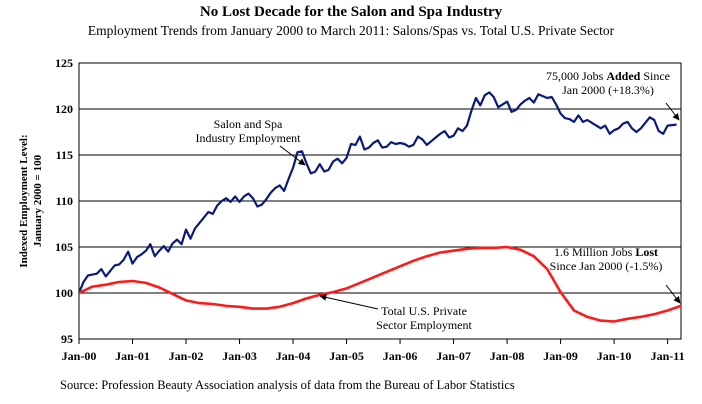  Describe the element at coordinates (606, 266) in the screenshot. I see `jobs-lost-note-line: Since Jan 2000 (-1.5%)` at that location.